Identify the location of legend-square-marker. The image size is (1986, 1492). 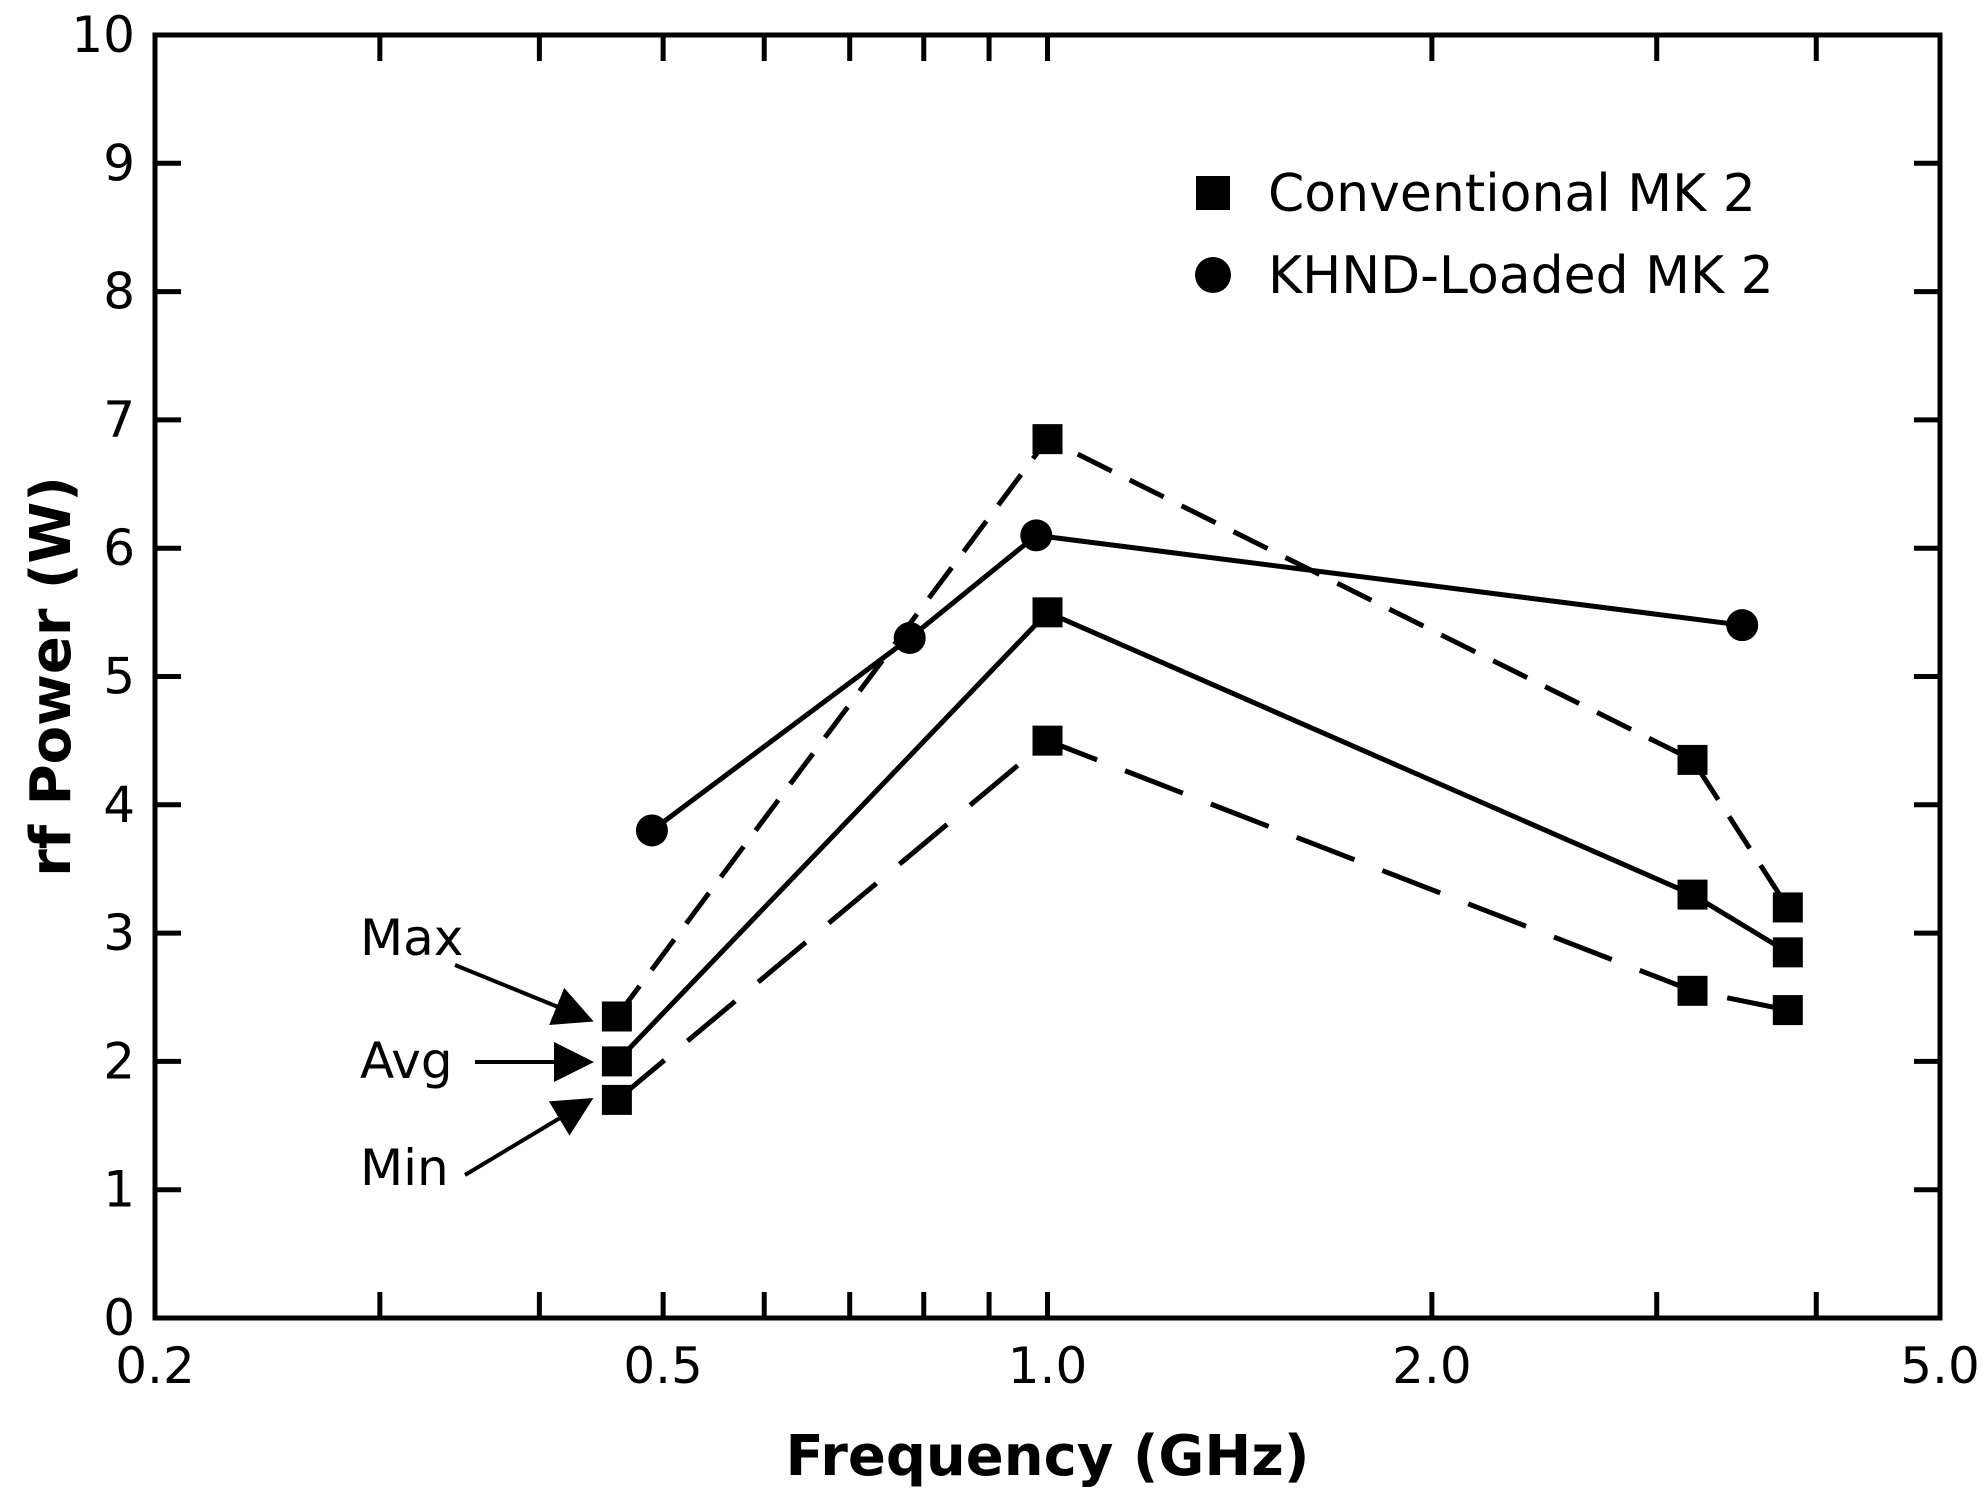
(1213, 193).